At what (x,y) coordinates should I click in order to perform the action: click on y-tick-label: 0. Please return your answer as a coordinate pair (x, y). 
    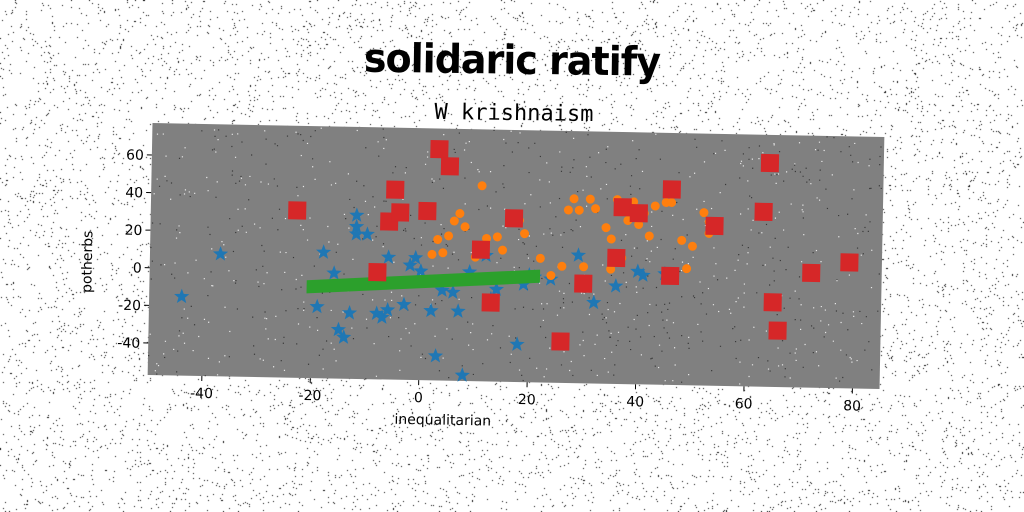
    Looking at the image, I should click on (137, 268).